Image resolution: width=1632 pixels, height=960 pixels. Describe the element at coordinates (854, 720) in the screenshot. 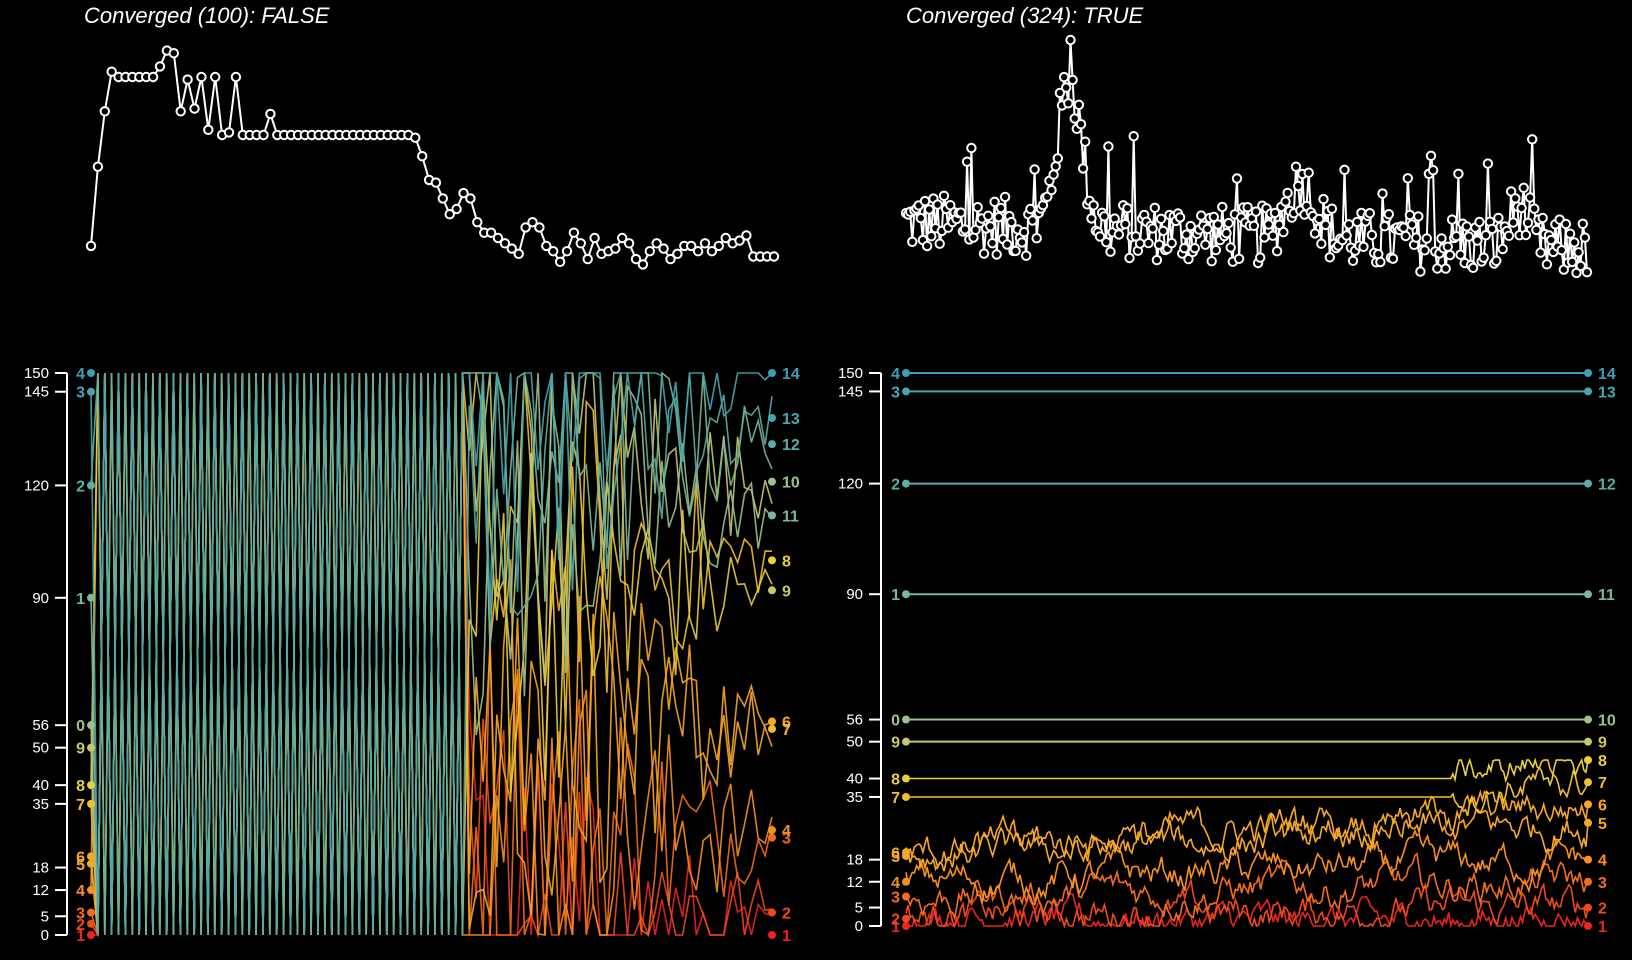

I see `y-tick-label: 56` at that location.